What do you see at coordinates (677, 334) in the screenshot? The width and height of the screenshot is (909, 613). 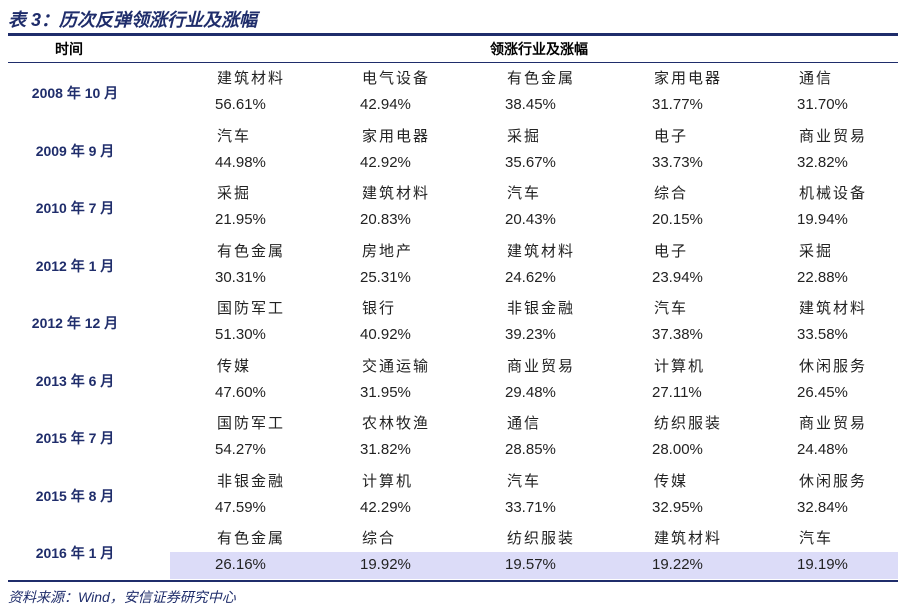 I see `gain: 37.38%` at bounding box center [677, 334].